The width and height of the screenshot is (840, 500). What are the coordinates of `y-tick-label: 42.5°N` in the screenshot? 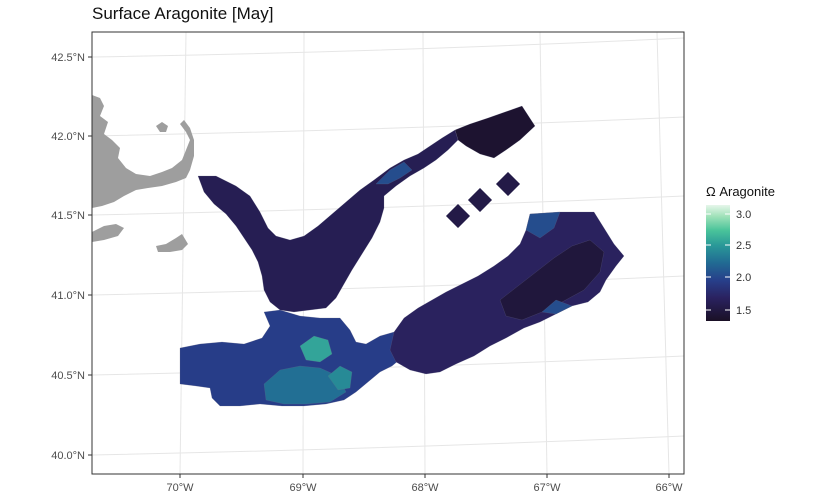 It's located at (68, 58).